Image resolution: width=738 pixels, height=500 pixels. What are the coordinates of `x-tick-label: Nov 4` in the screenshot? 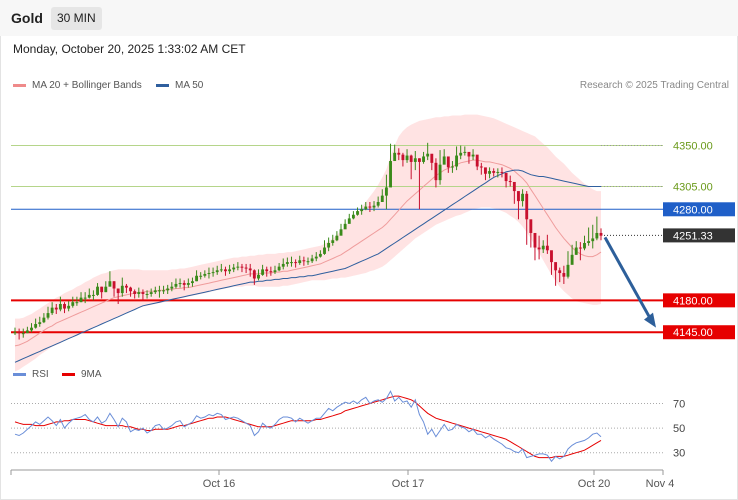 It's located at (660, 484).